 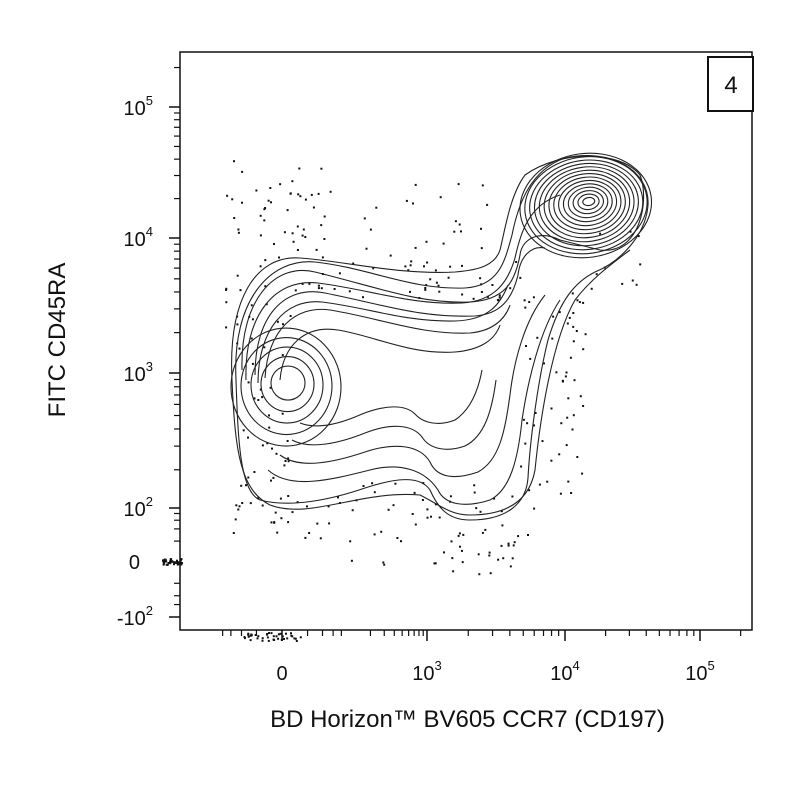 What do you see at coordinates (383, 334) in the screenshot?
I see `contour-outer` at bounding box center [383, 334].